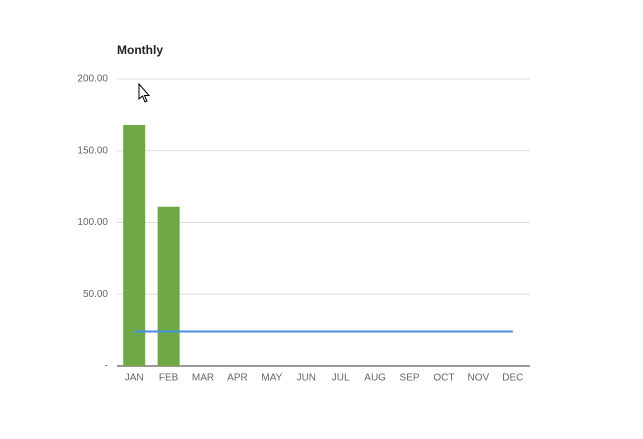  What do you see at coordinates (512, 378) in the screenshot?
I see `x-tick-label: DEC` at bounding box center [512, 378].